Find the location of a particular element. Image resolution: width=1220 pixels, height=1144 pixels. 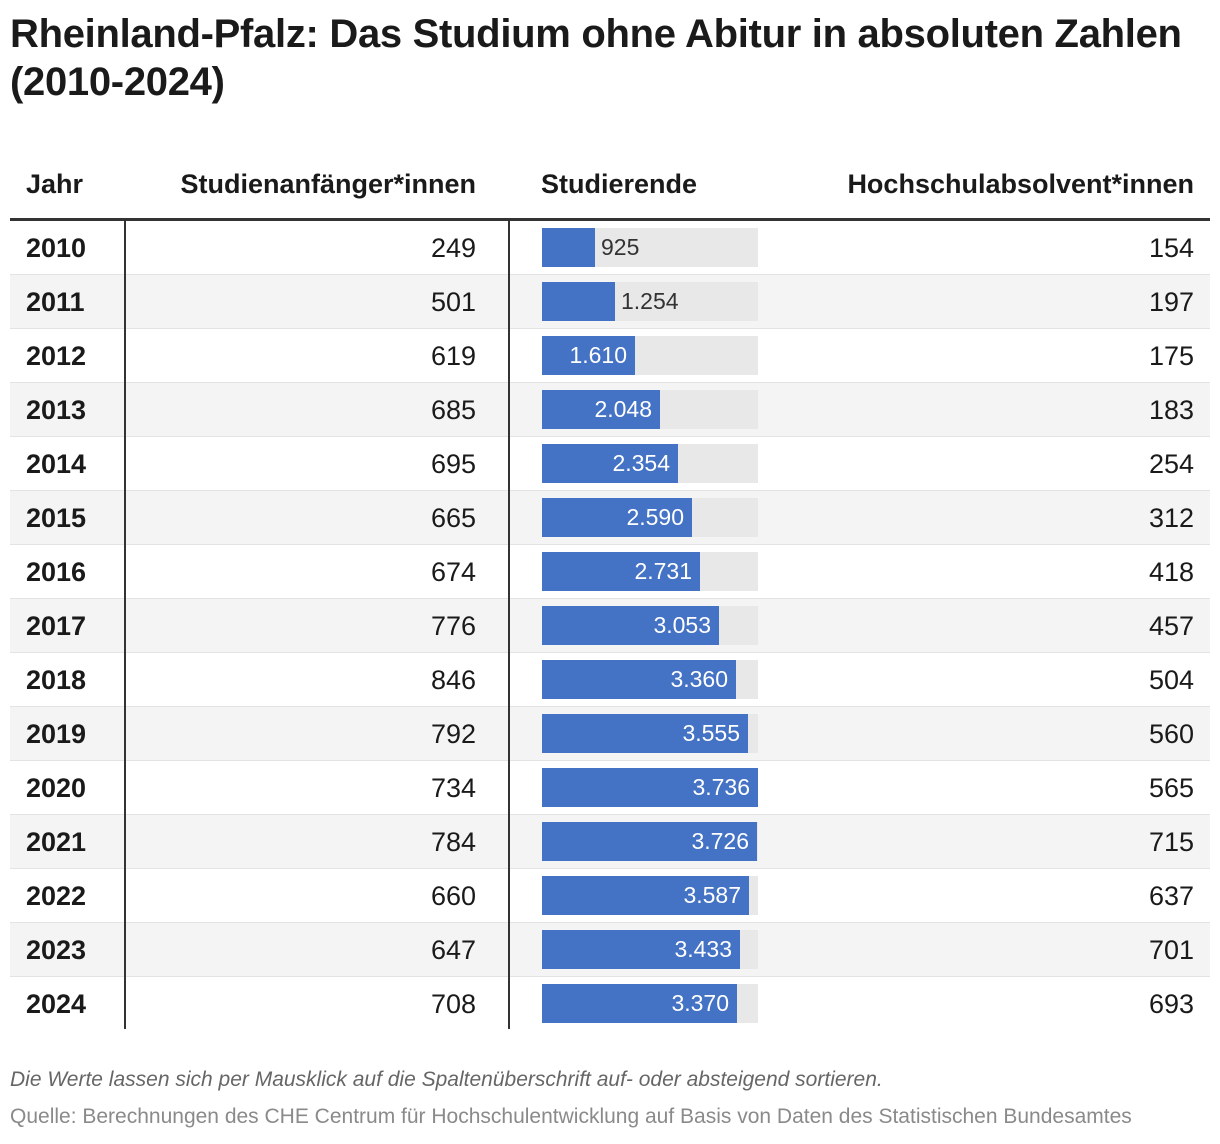

studierende-bar-track: 3.370 is located at coordinates (650, 1003).